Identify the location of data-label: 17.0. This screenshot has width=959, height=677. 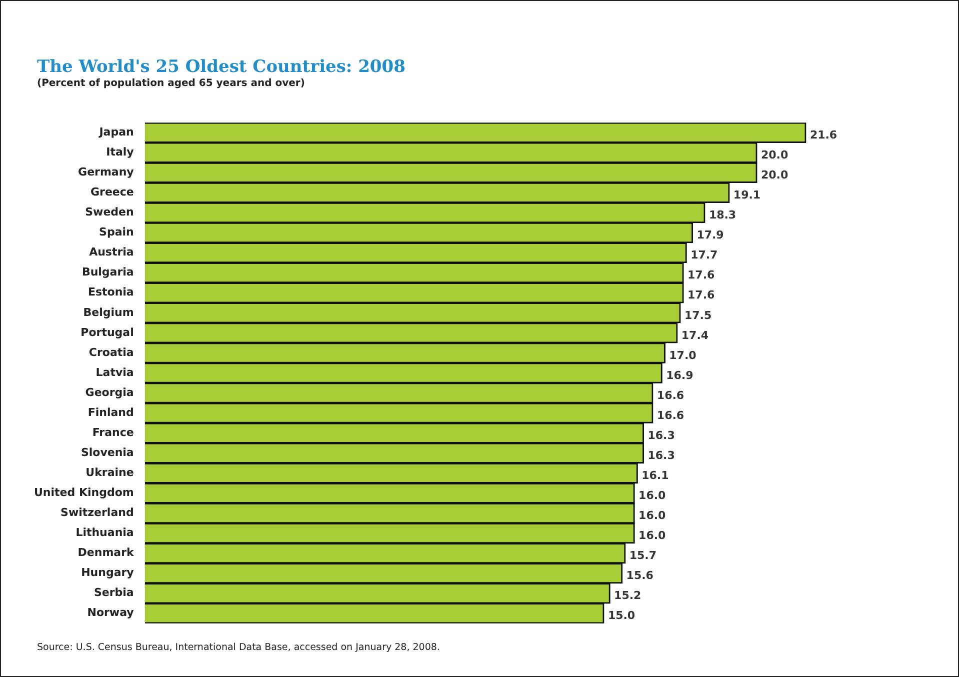
(683, 355).